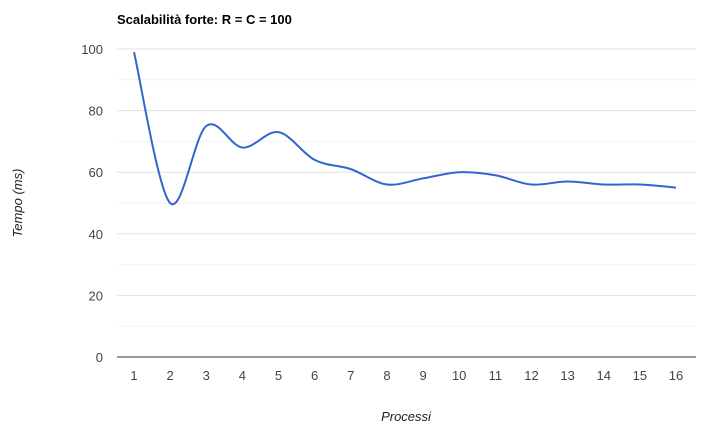  Describe the element at coordinates (314, 375) in the screenshot. I see `x-tick-label: 6` at that location.